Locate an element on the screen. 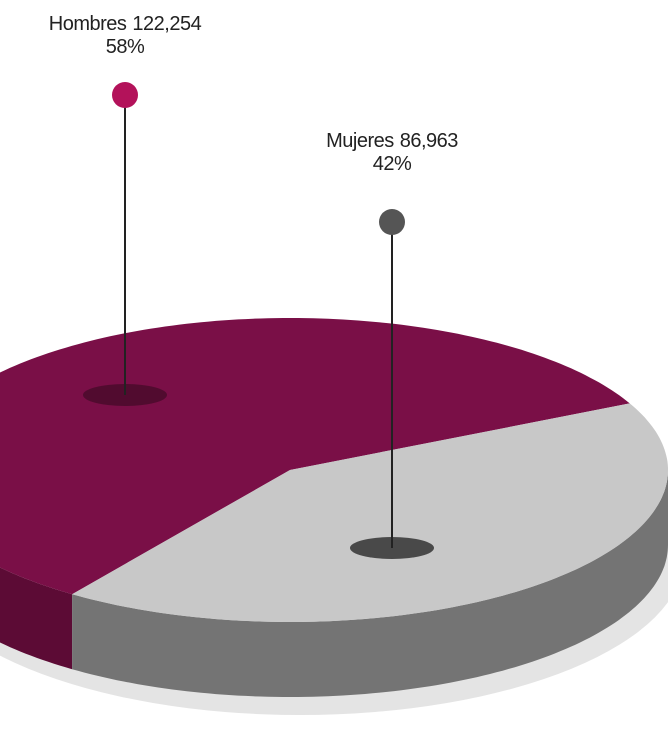  data-label: Mujeres 86,963 is located at coordinates (392, 141).